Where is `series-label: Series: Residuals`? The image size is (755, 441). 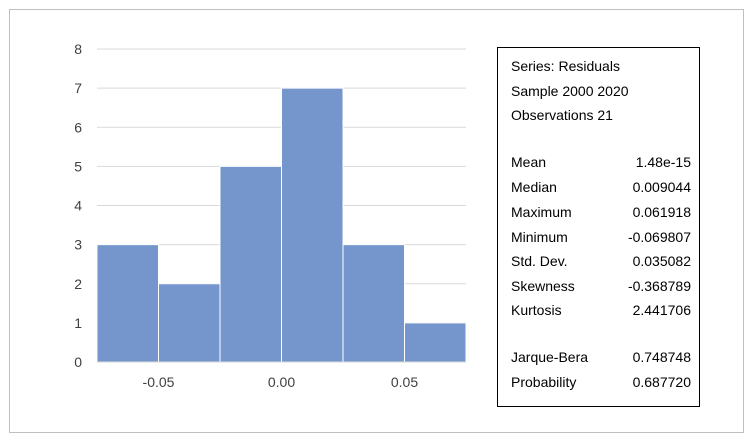
series-label: Series: Residuals is located at coordinates (565, 66).